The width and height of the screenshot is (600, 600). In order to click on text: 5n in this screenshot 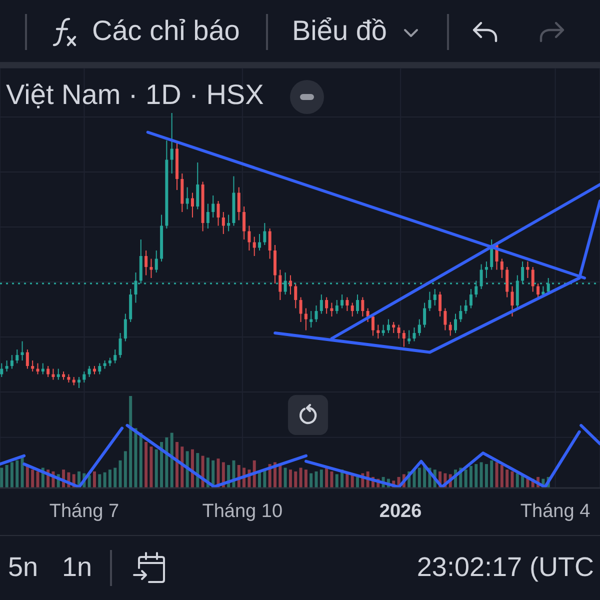, I will do `click(23, 567)`.